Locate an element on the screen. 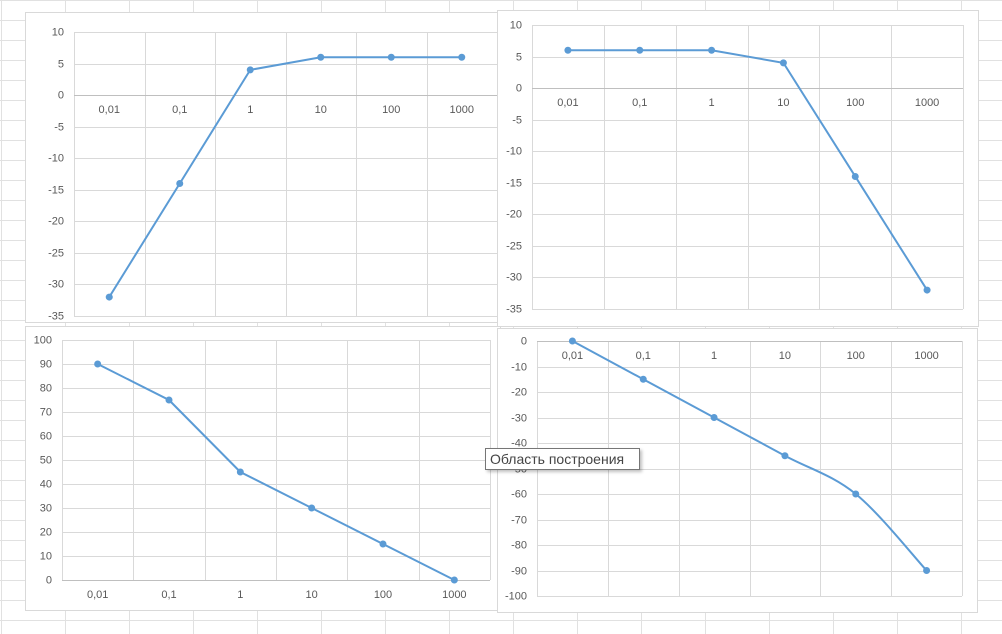 The image size is (1002, 634). y-tick-label: 60 is located at coordinates (46, 436).